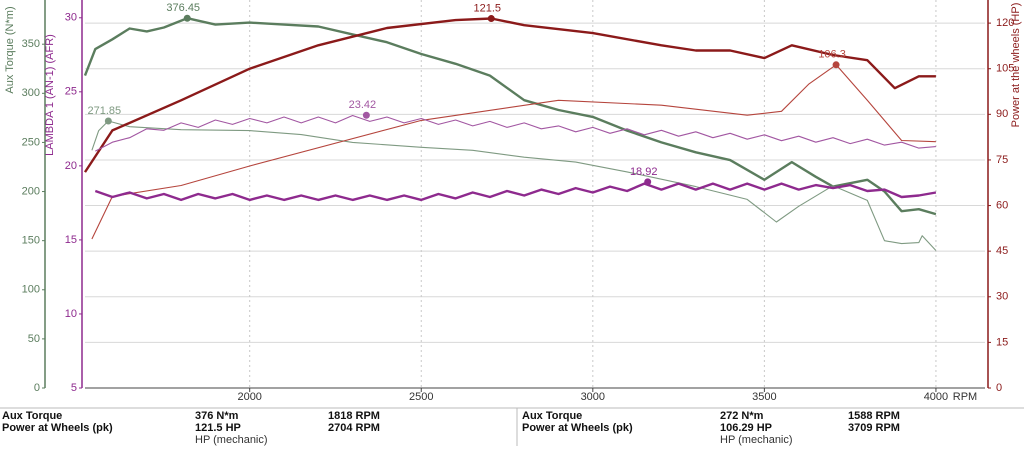 The height and width of the screenshot is (451, 1024). What do you see at coordinates (71, 92) in the screenshot?
I see `y-tick-label: 25` at bounding box center [71, 92].